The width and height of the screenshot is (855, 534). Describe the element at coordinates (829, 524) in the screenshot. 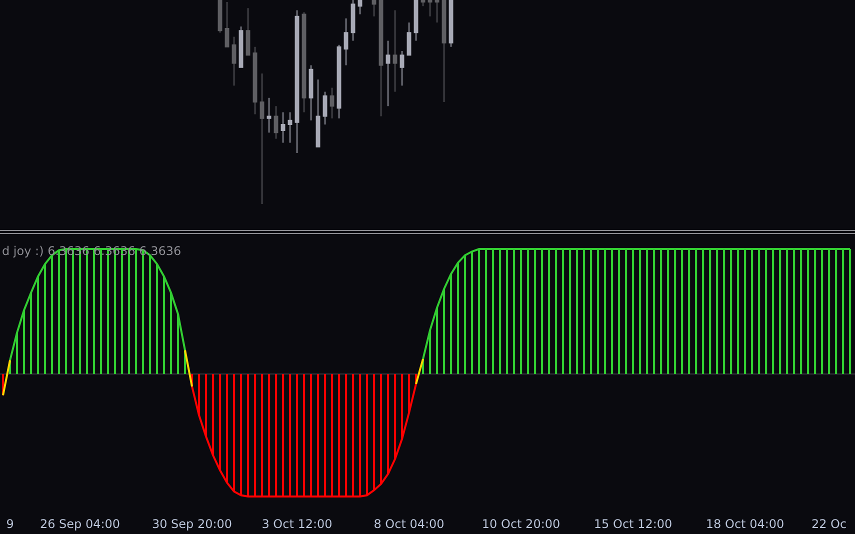

I see `x-tick-label: 22 Oc` at that location.